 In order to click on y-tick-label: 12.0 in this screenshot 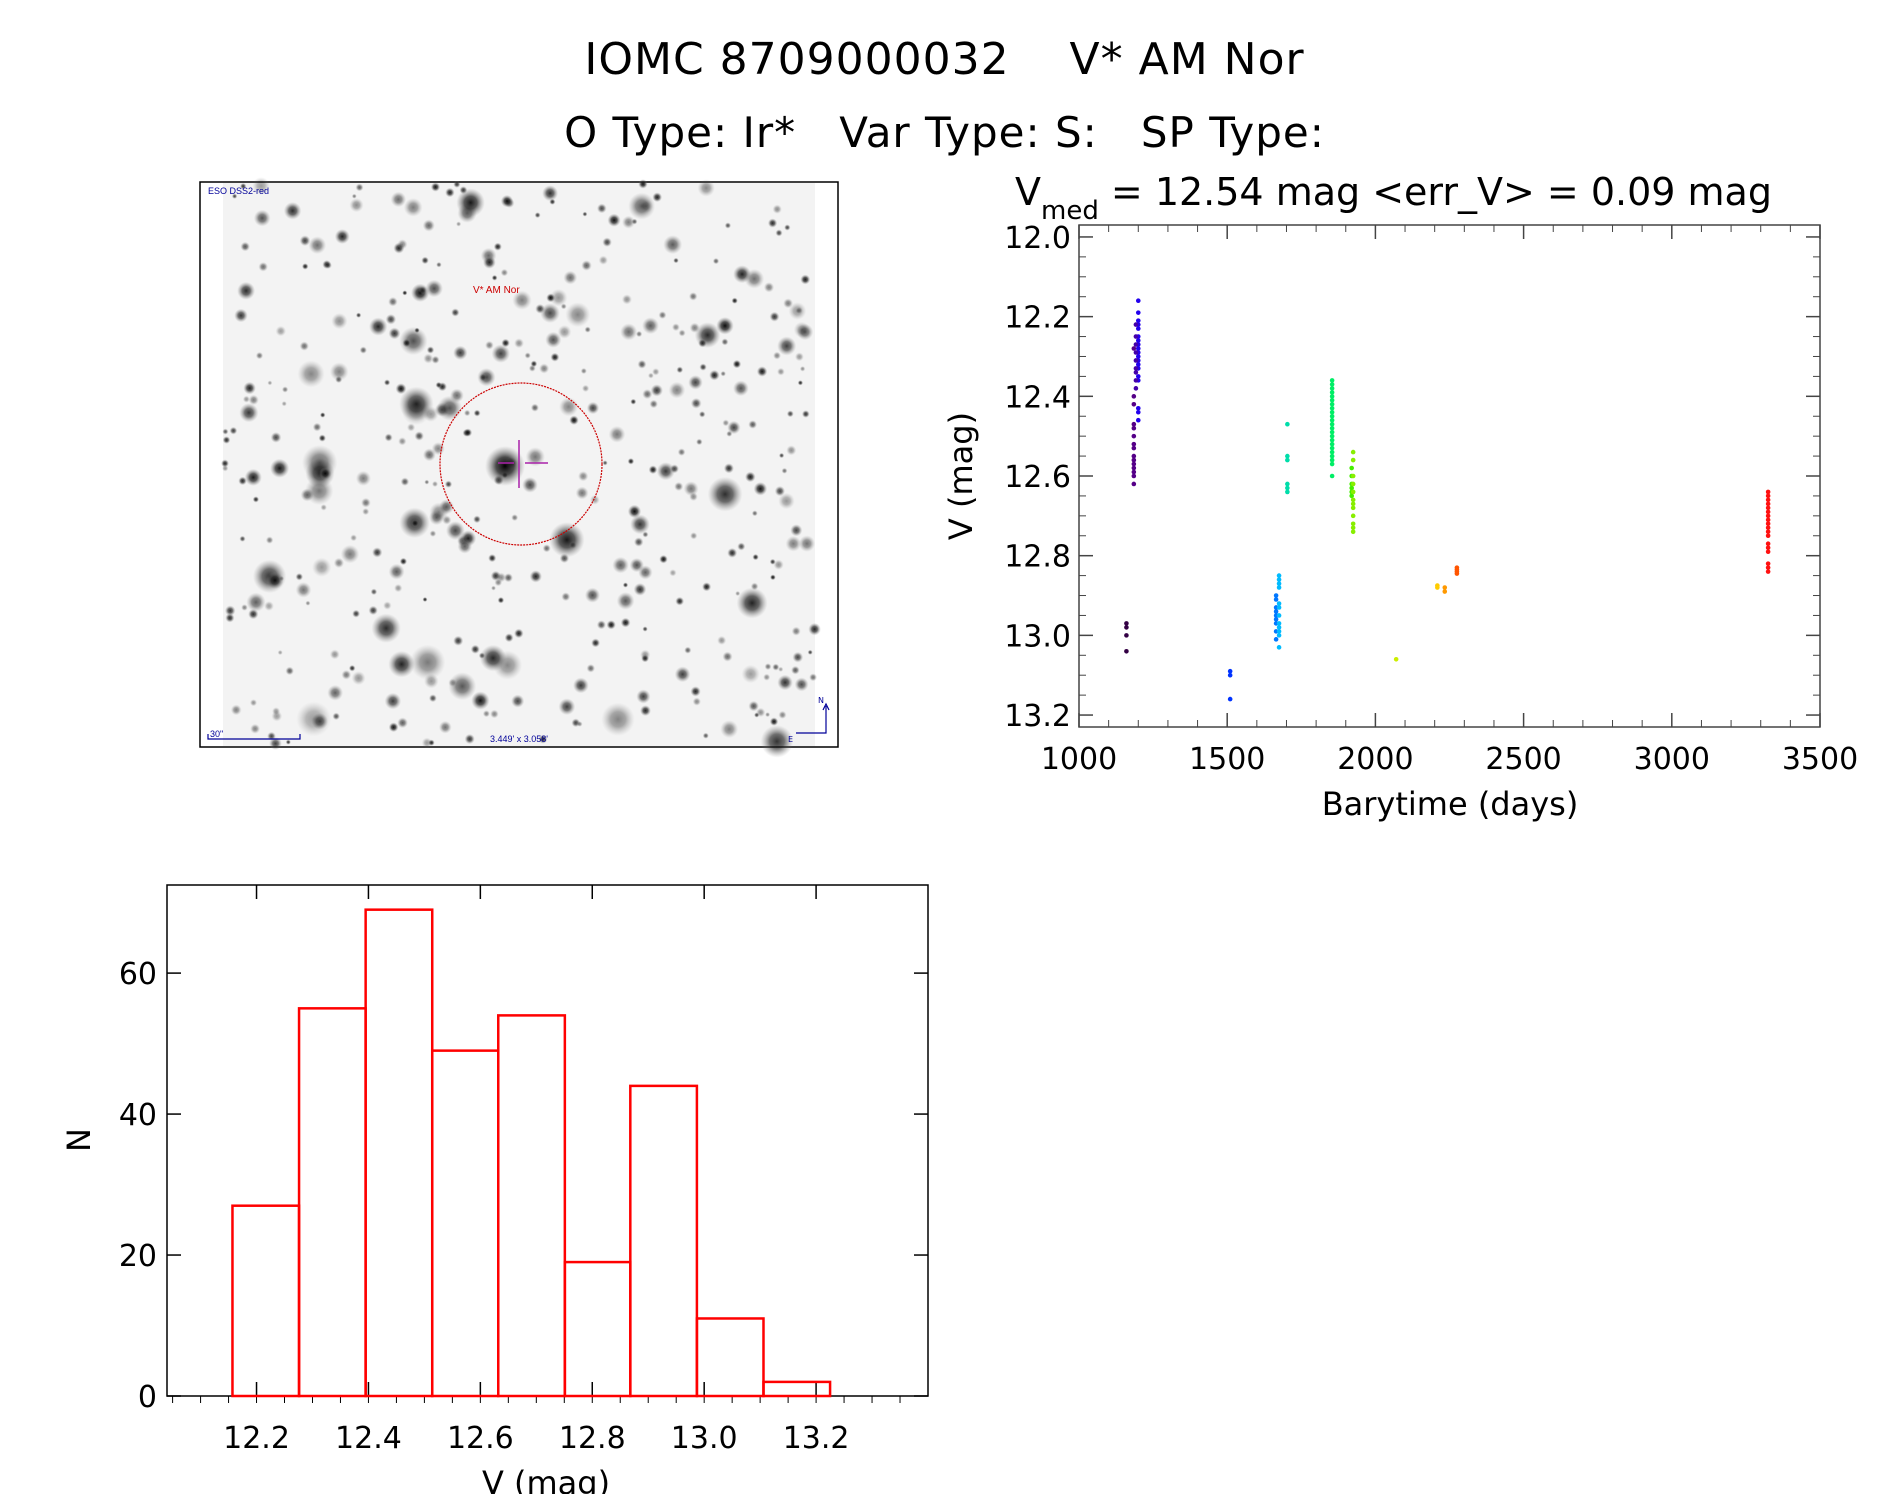, I will do `click(1037, 238)`.